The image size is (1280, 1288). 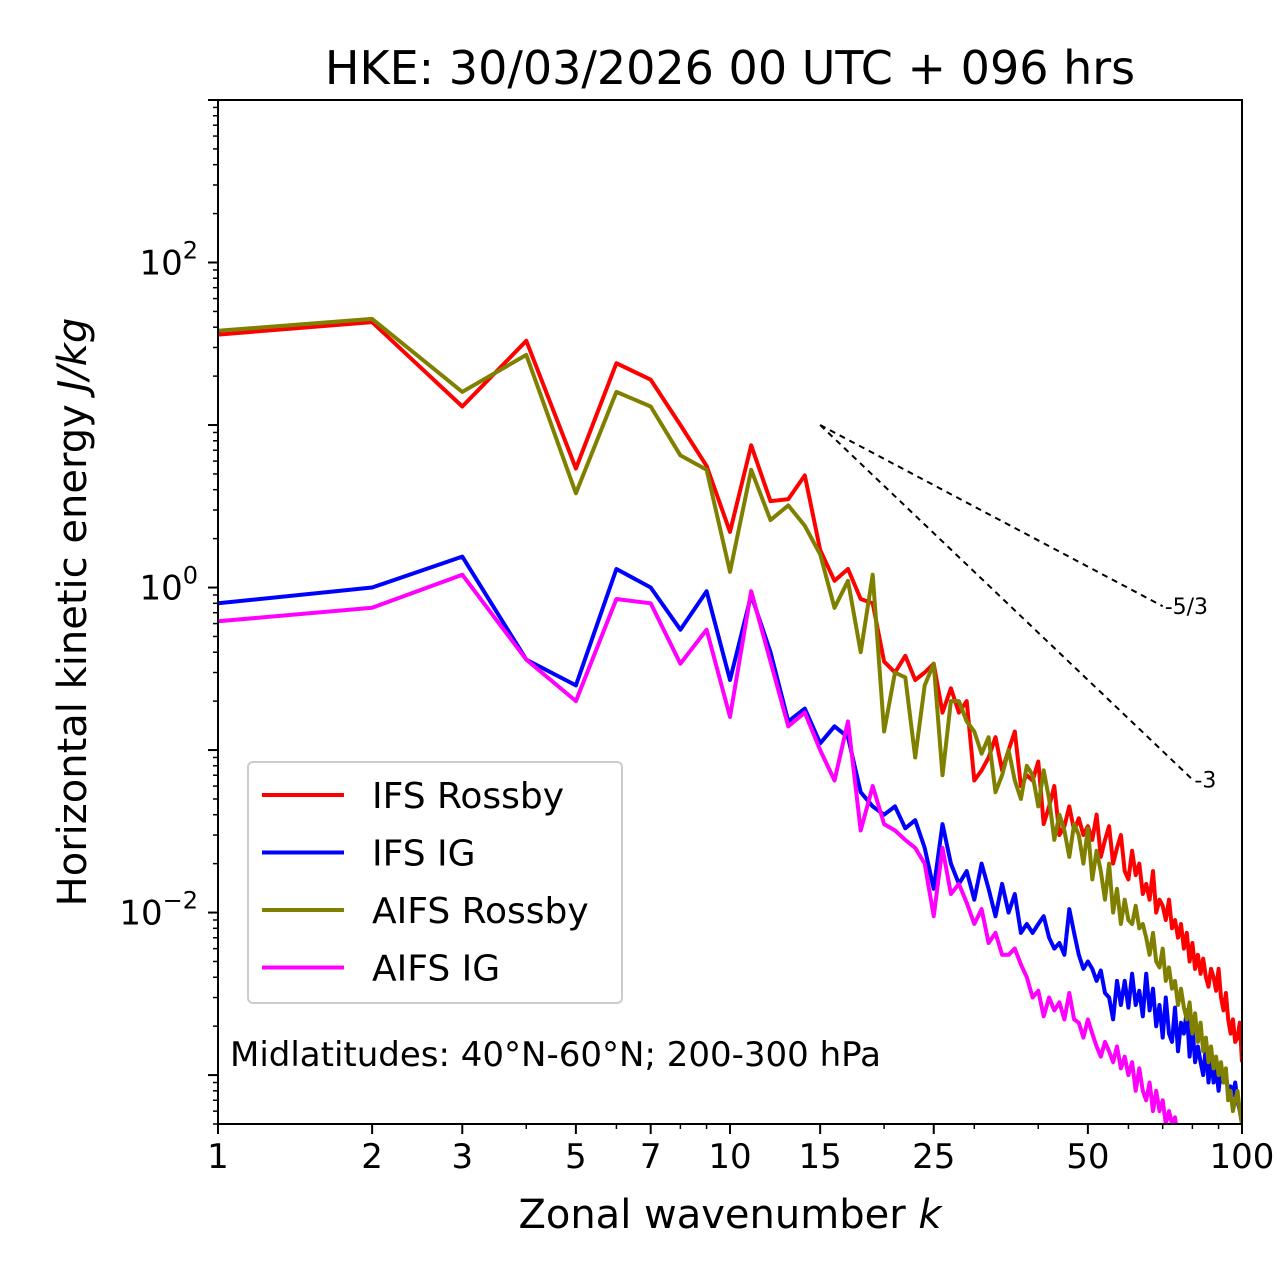 I want to click on y-tick-exponent: 2, so click(x=190, y=251).